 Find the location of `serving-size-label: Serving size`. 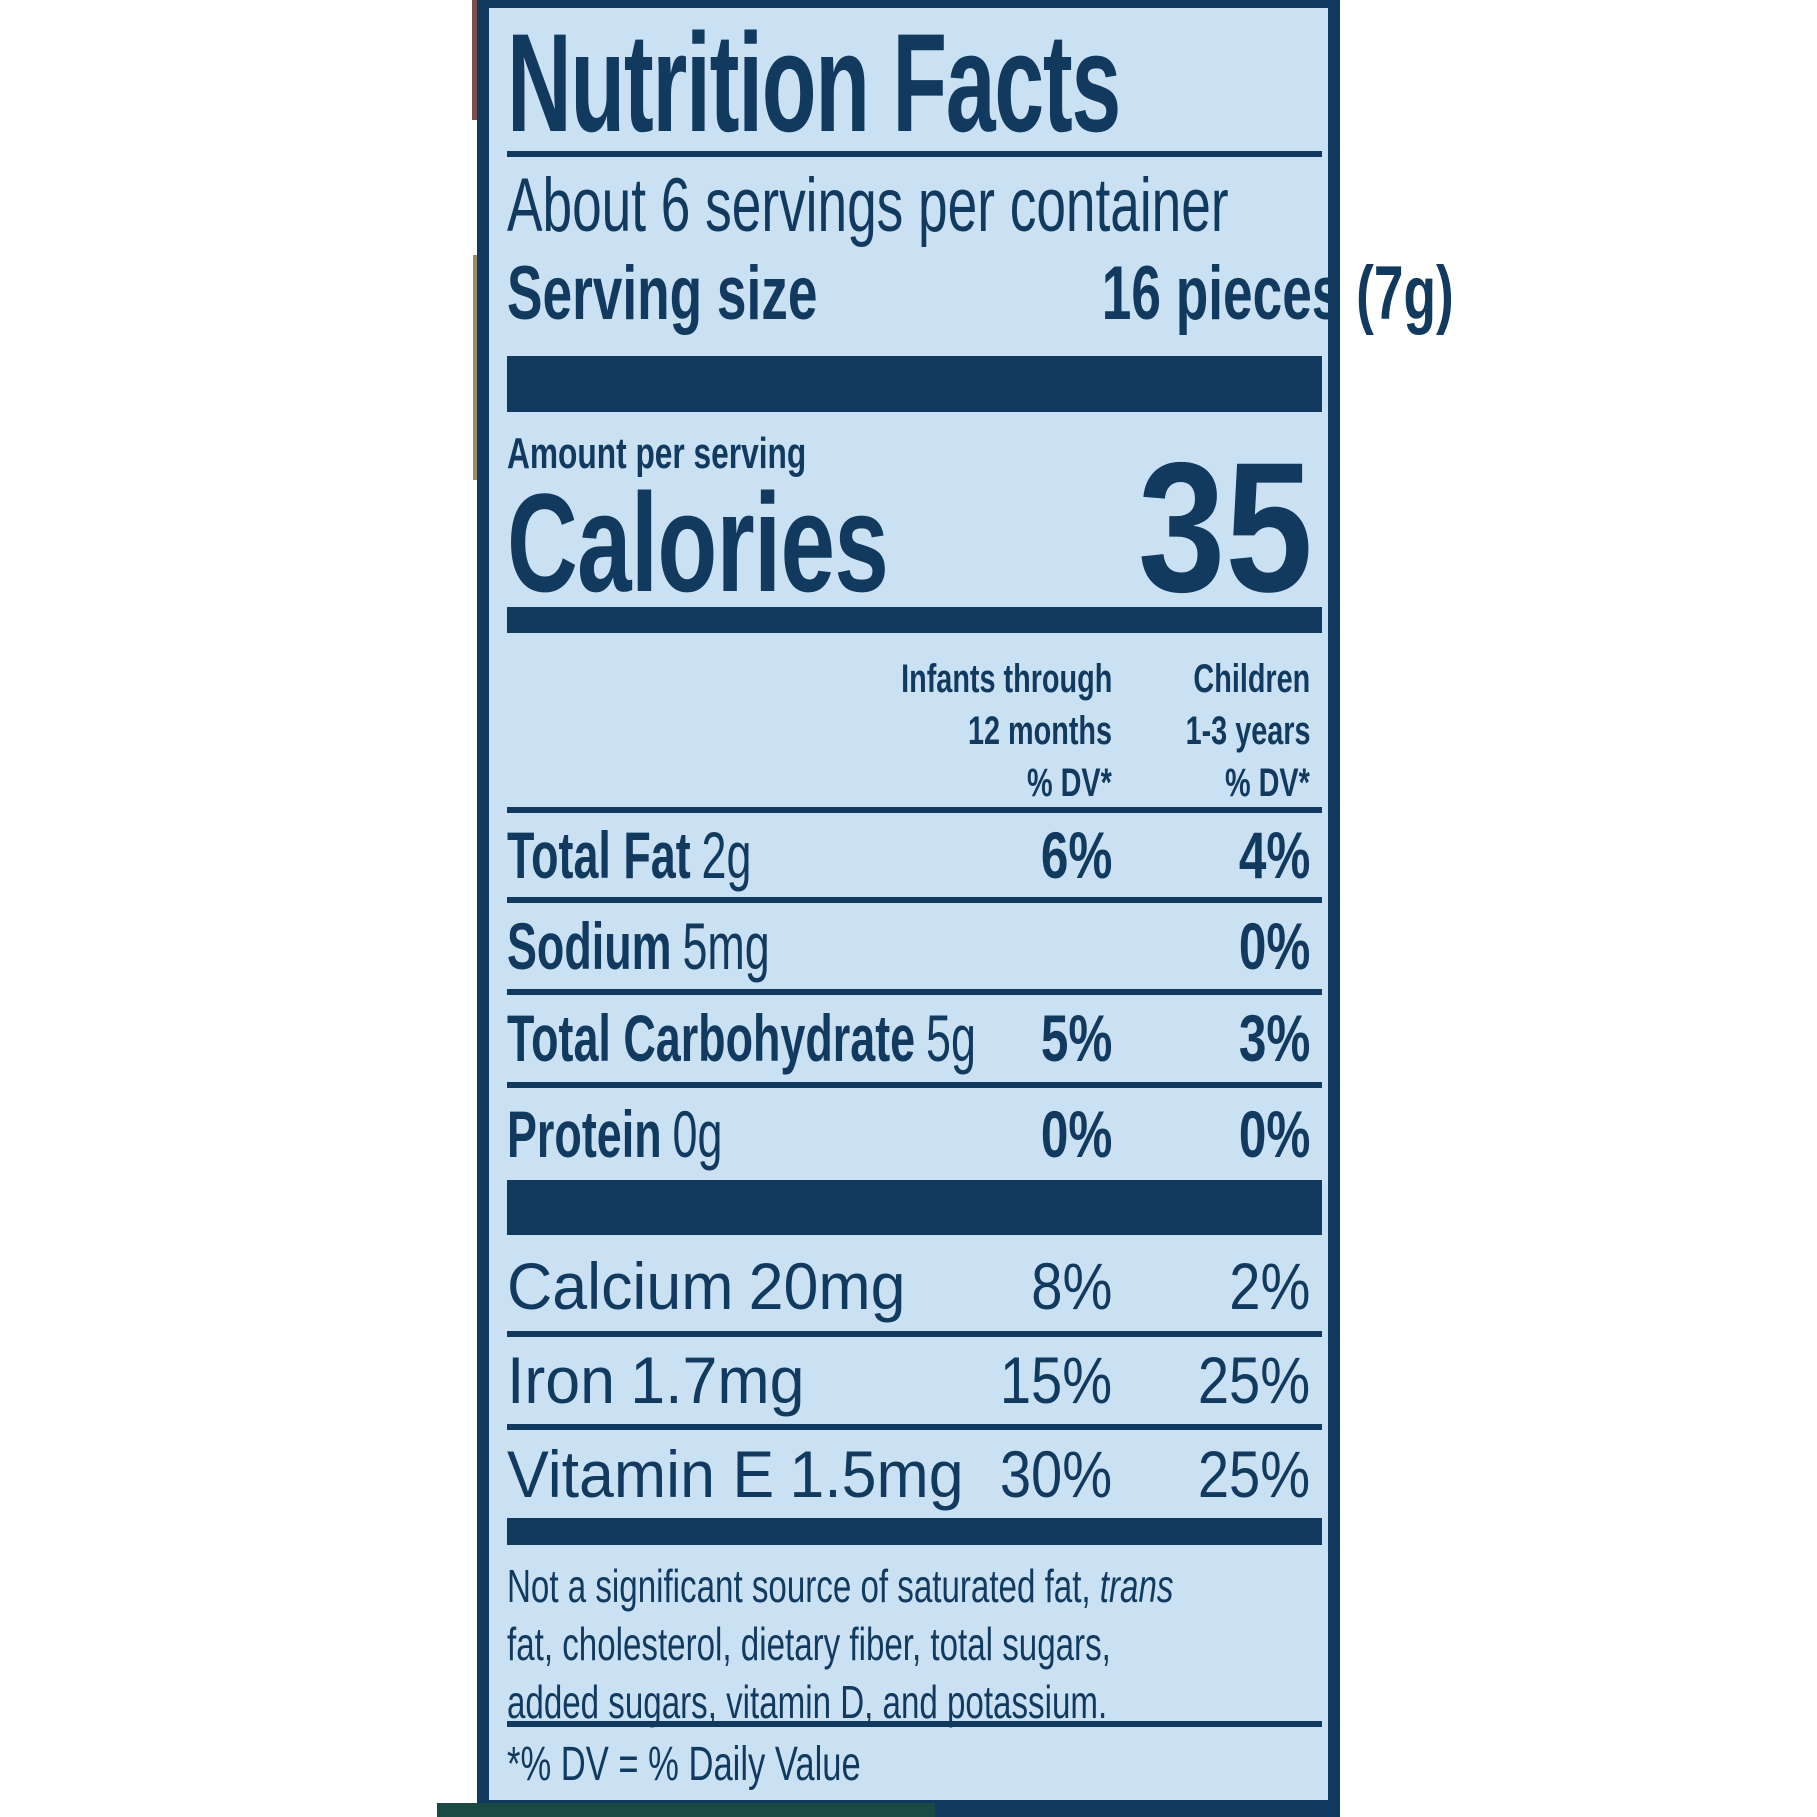

serving-size-label: Serving size is located at coordinates (662, 293).